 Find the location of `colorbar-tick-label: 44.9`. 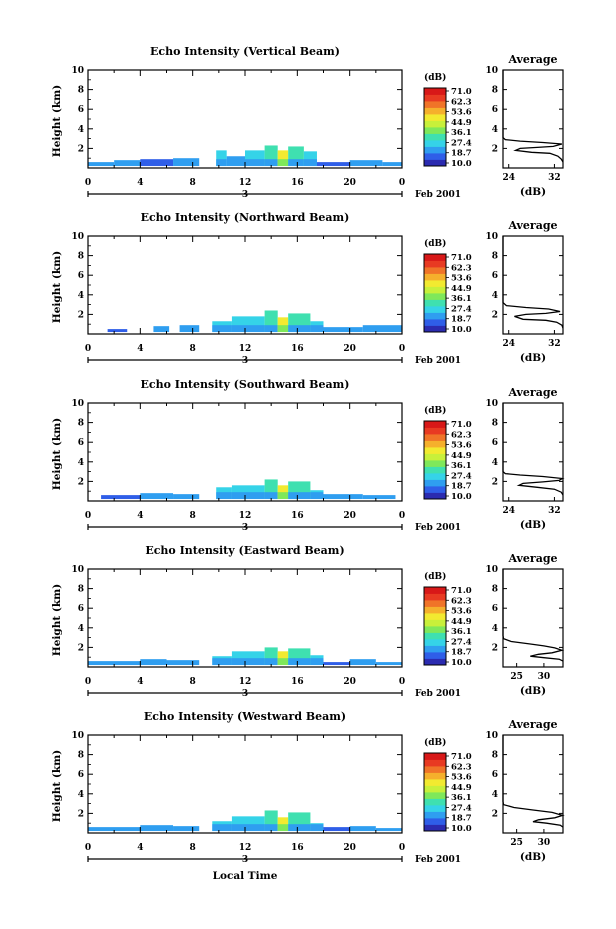

colorbar-tick-label: 44.9 is located at coordinates (461, 788).